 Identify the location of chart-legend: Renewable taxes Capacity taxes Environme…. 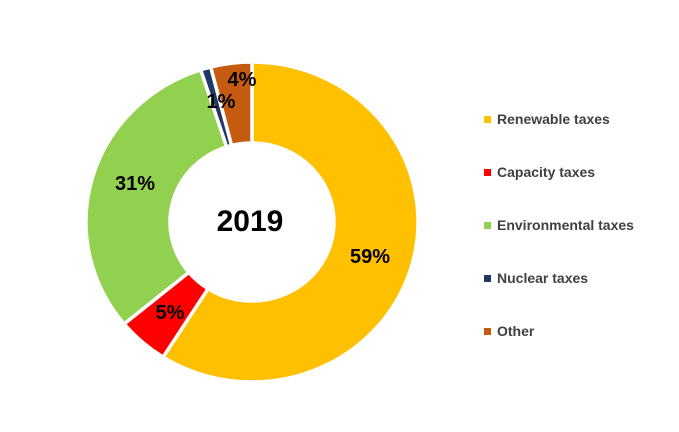
(559, 225).